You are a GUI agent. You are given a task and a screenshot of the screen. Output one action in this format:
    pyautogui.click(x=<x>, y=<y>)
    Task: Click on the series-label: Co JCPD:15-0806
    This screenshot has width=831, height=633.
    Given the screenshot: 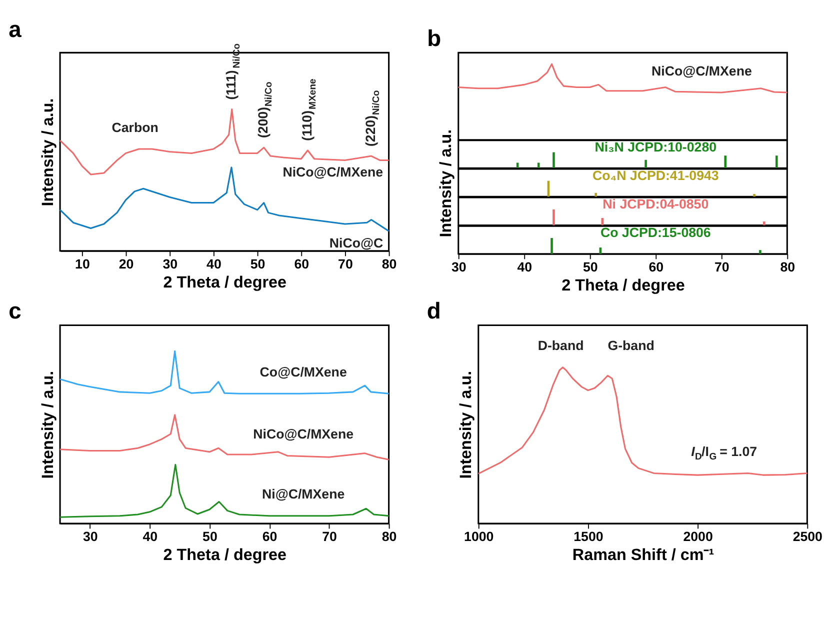 What is the action you would take?
    pyautogui.click(x=655, y=232)
    